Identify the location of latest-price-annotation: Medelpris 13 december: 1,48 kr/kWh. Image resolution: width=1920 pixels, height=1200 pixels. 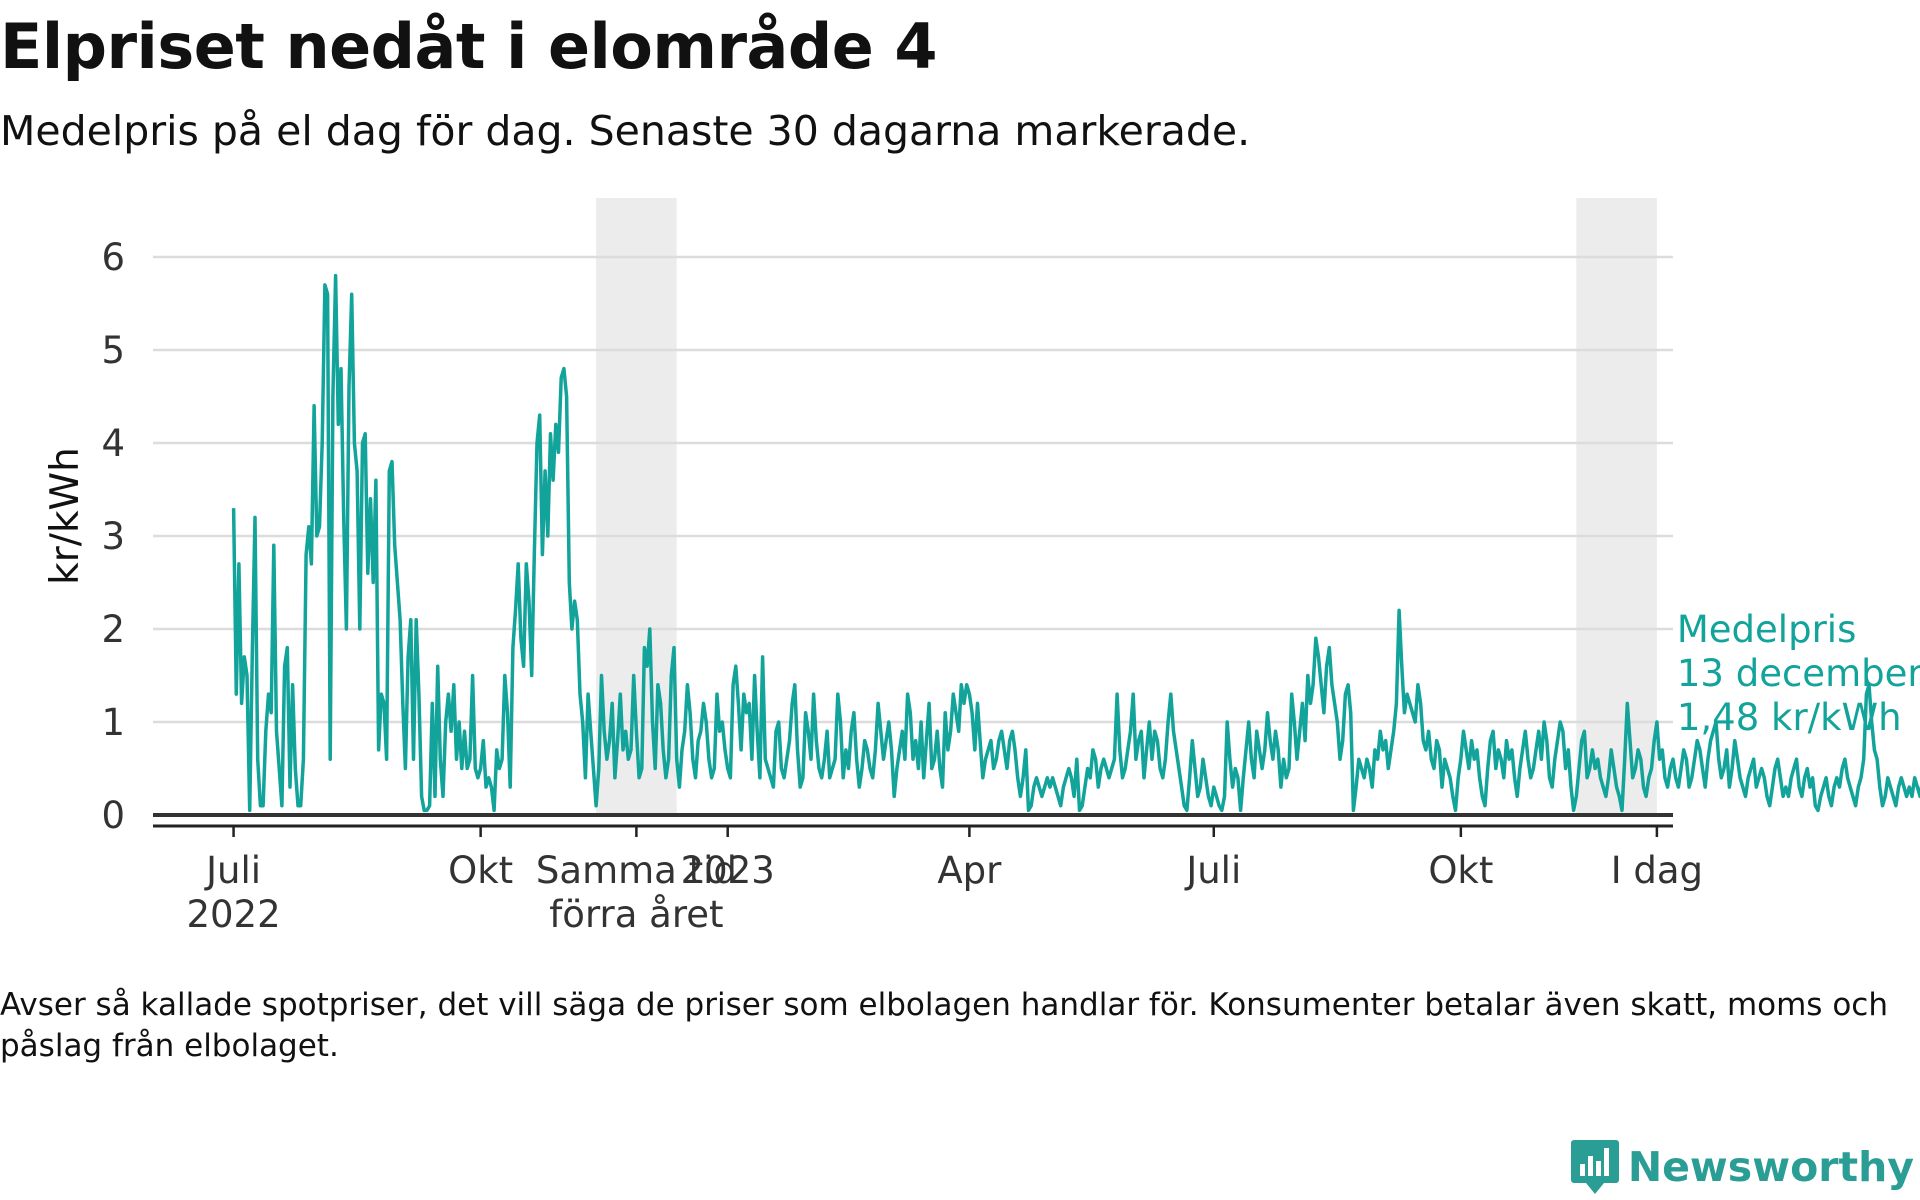
(1798, 673).